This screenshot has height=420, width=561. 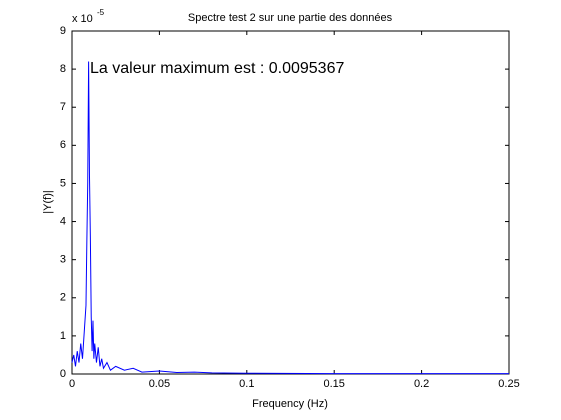 I want to click on y-exponent: -5, so click(x=101, y=12).